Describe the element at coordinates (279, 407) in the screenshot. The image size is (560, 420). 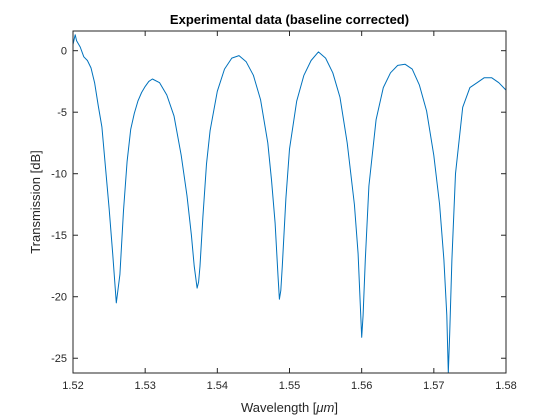
I see `x-axis-label-prefix: Wavelength [` at that location.